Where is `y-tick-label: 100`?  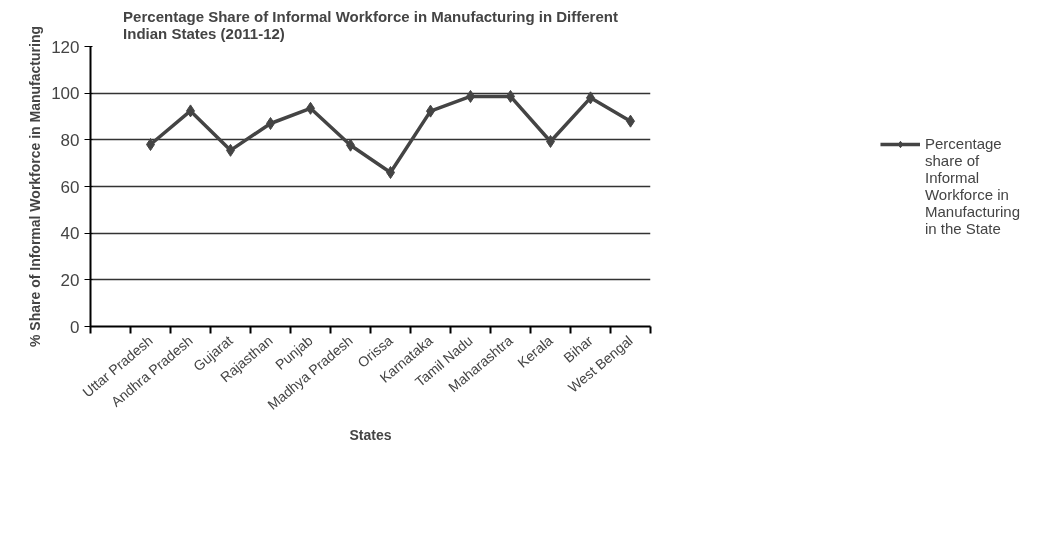
y-tick-label: 100 is located at coordinates (65, 94).